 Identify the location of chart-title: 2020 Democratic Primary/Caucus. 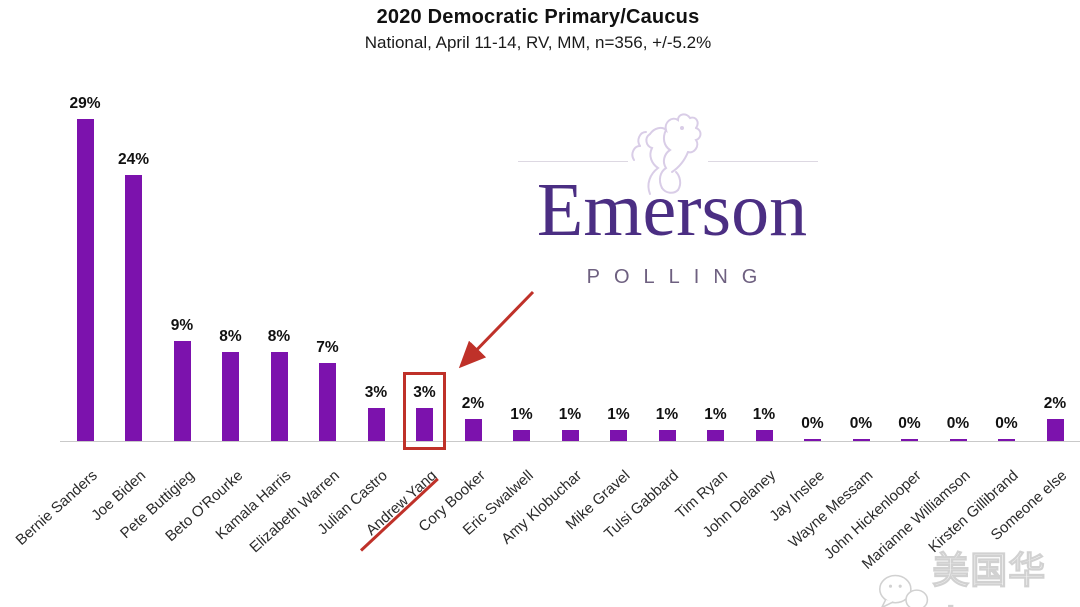
(538, 17).